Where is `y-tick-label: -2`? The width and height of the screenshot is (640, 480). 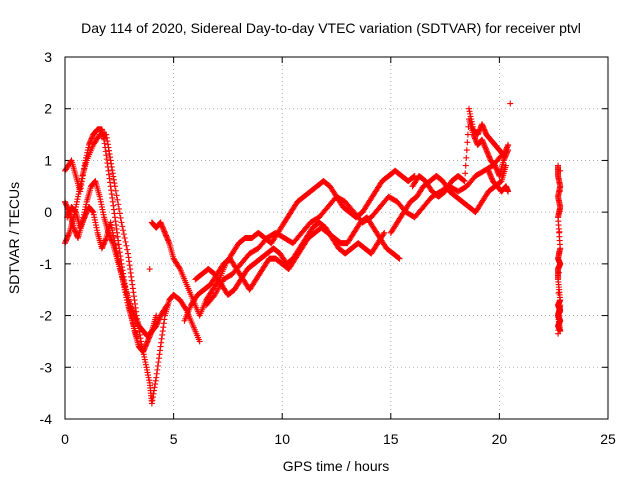 y-tick-label: -2 is located at coordinates (46, 316).